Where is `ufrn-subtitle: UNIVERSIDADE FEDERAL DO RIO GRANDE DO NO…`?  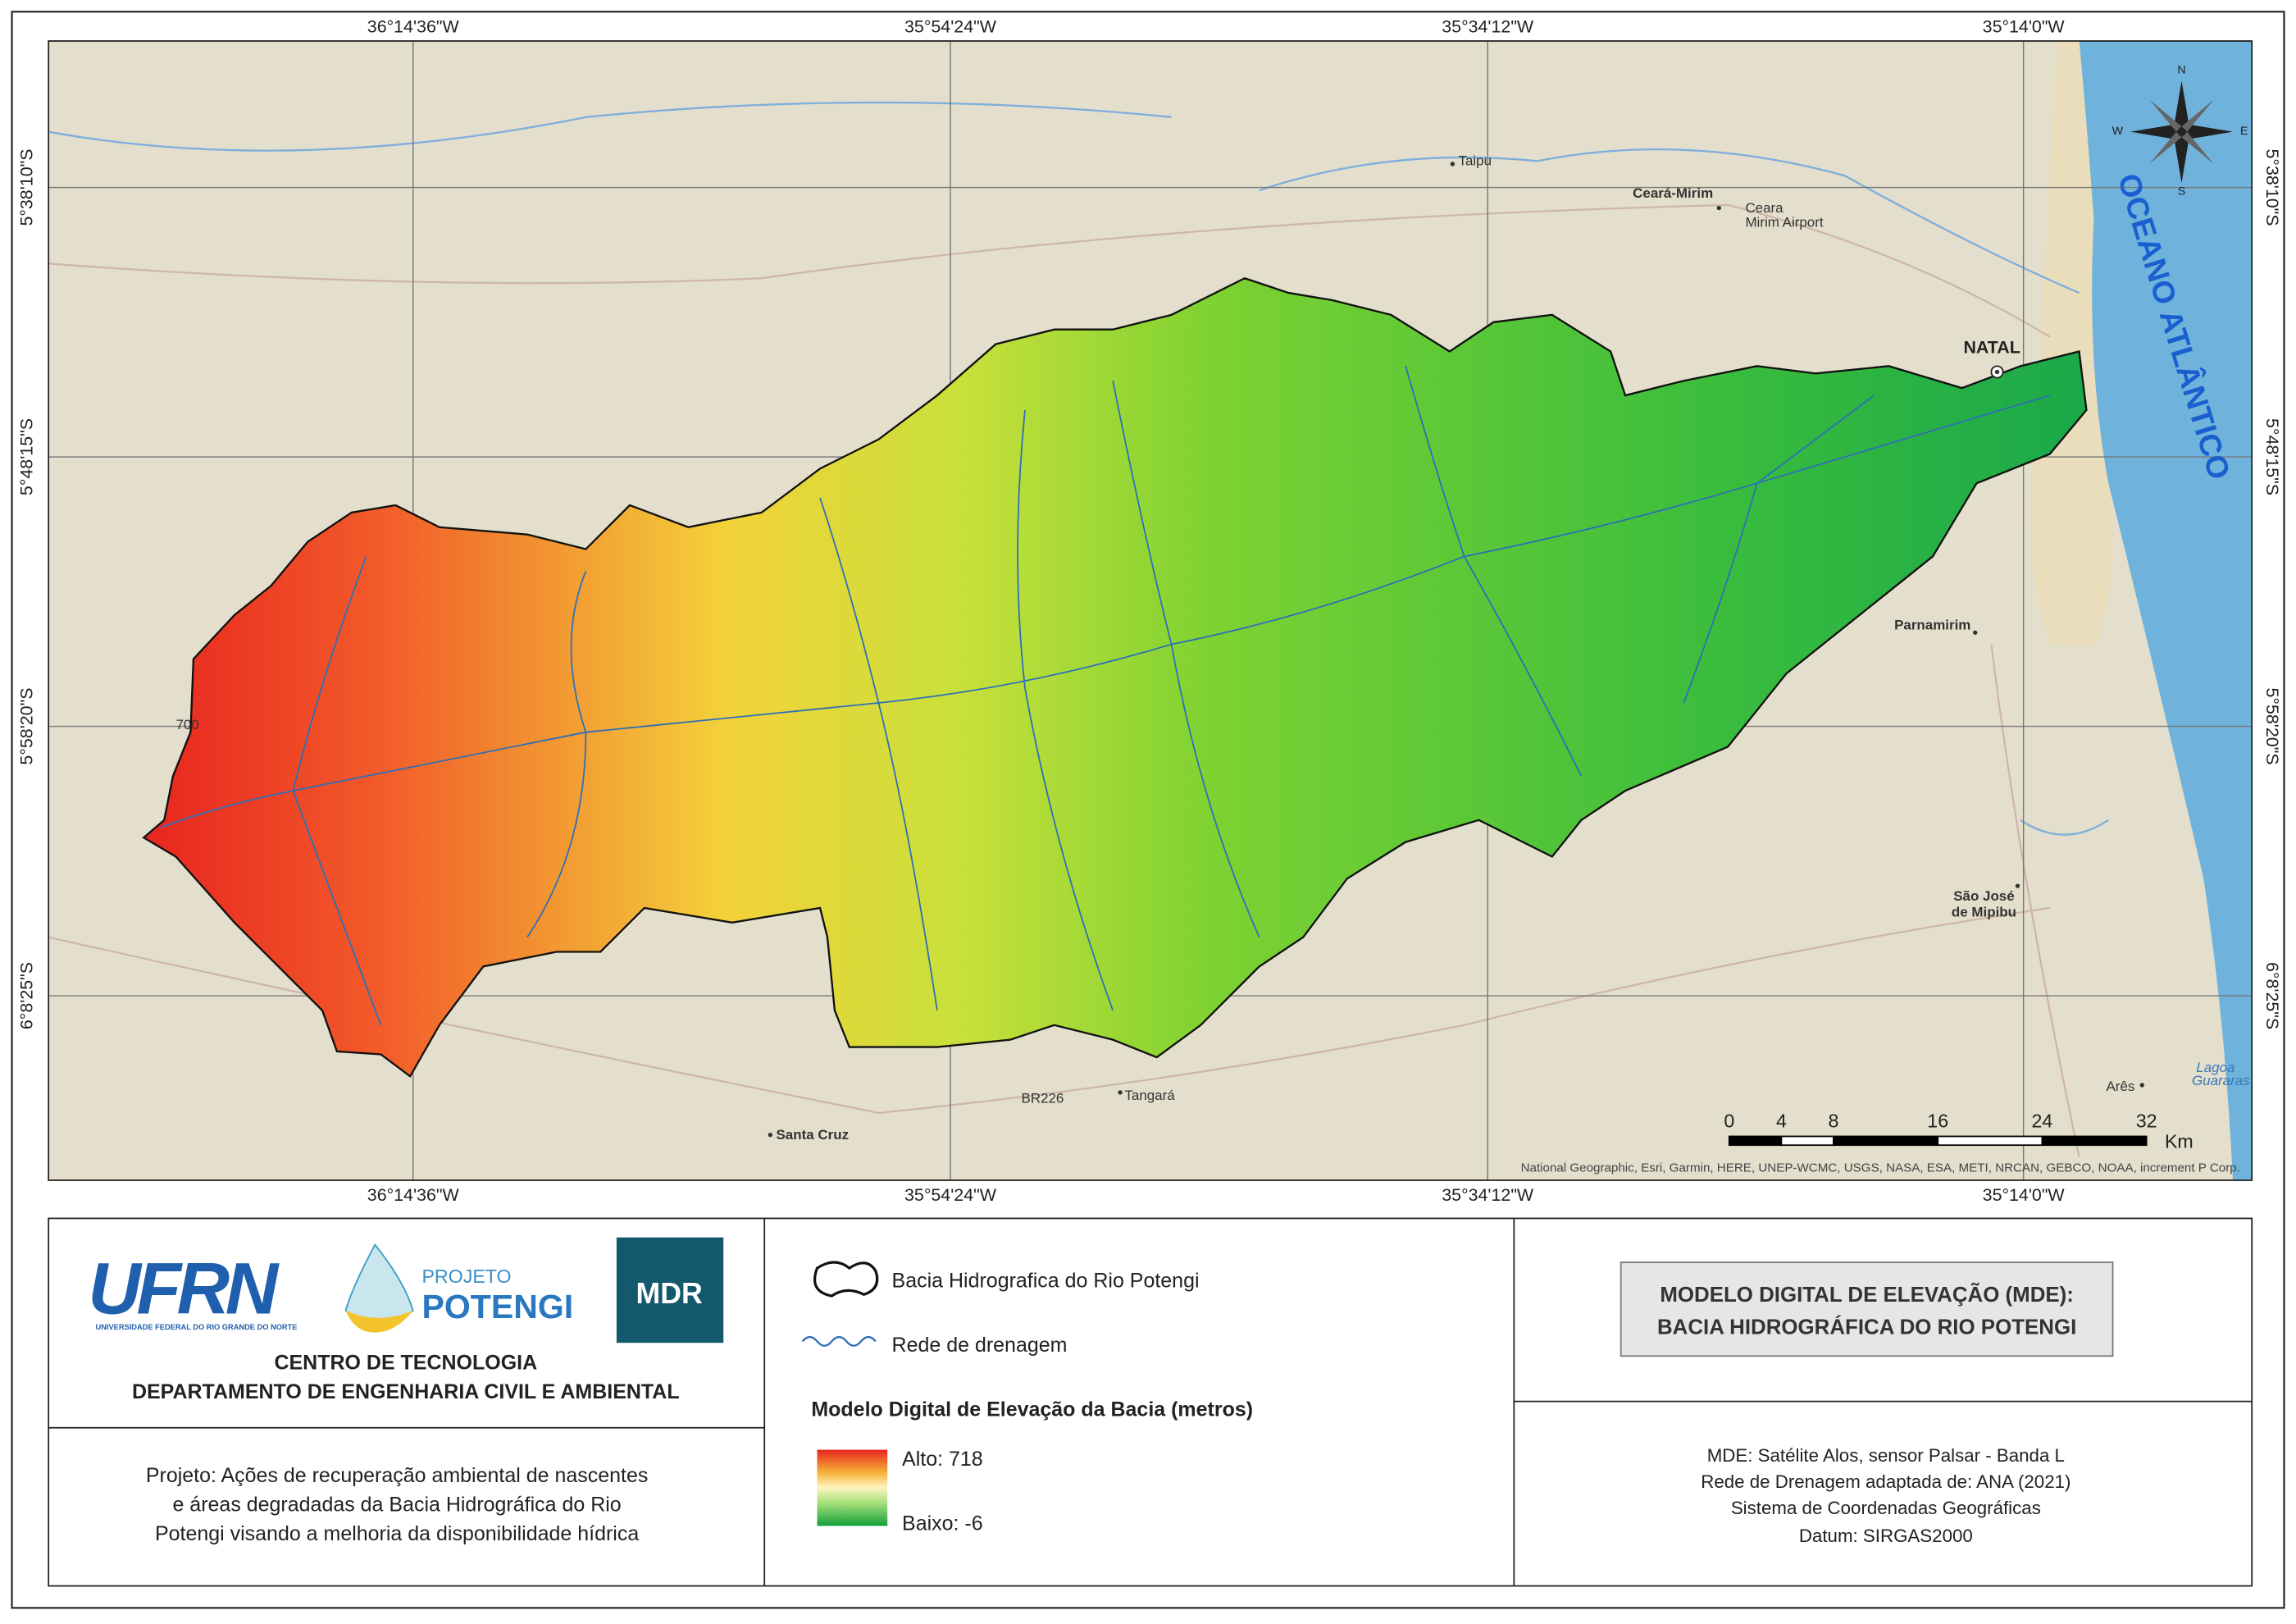 ufrn-subtitle: UNIVERSIDADE FEDERAL DO RIO GRANDE DO NO… is located at coordinates (197, 1327).